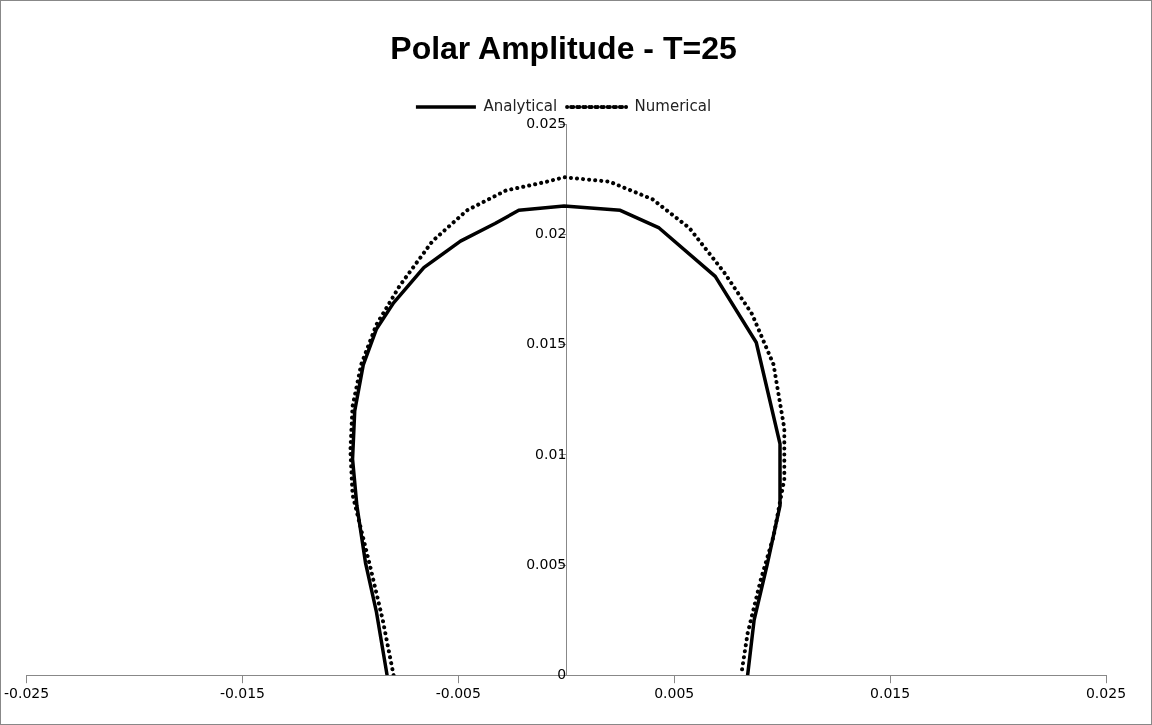 The width and height of the screenshot is (1152, 725). What do you see at coordinates (890, 693) in the screenshot?
I see `x-tick-label: 0.015` at bounding box center [890, 693].